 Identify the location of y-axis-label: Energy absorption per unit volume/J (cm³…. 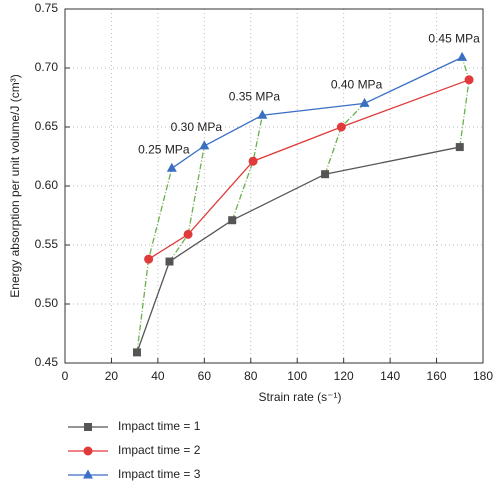
(15, 185).